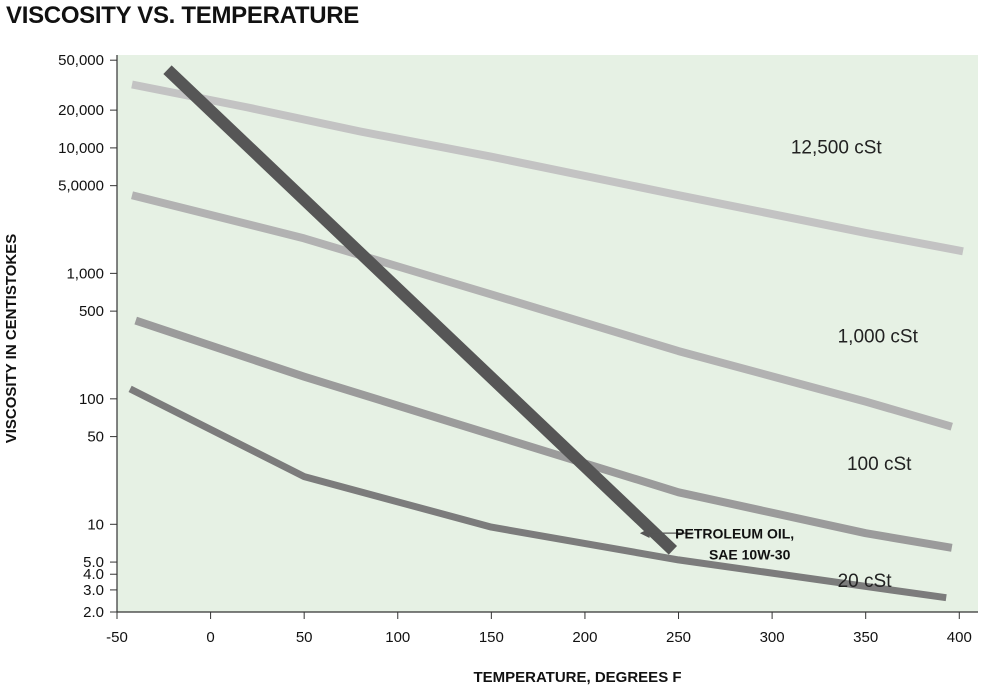 The height and width of the screenshot is (692, 981). Describe the element at coordinates (81, 148) in the screenshot. I see `y-tick-label: 10,000` at that location.